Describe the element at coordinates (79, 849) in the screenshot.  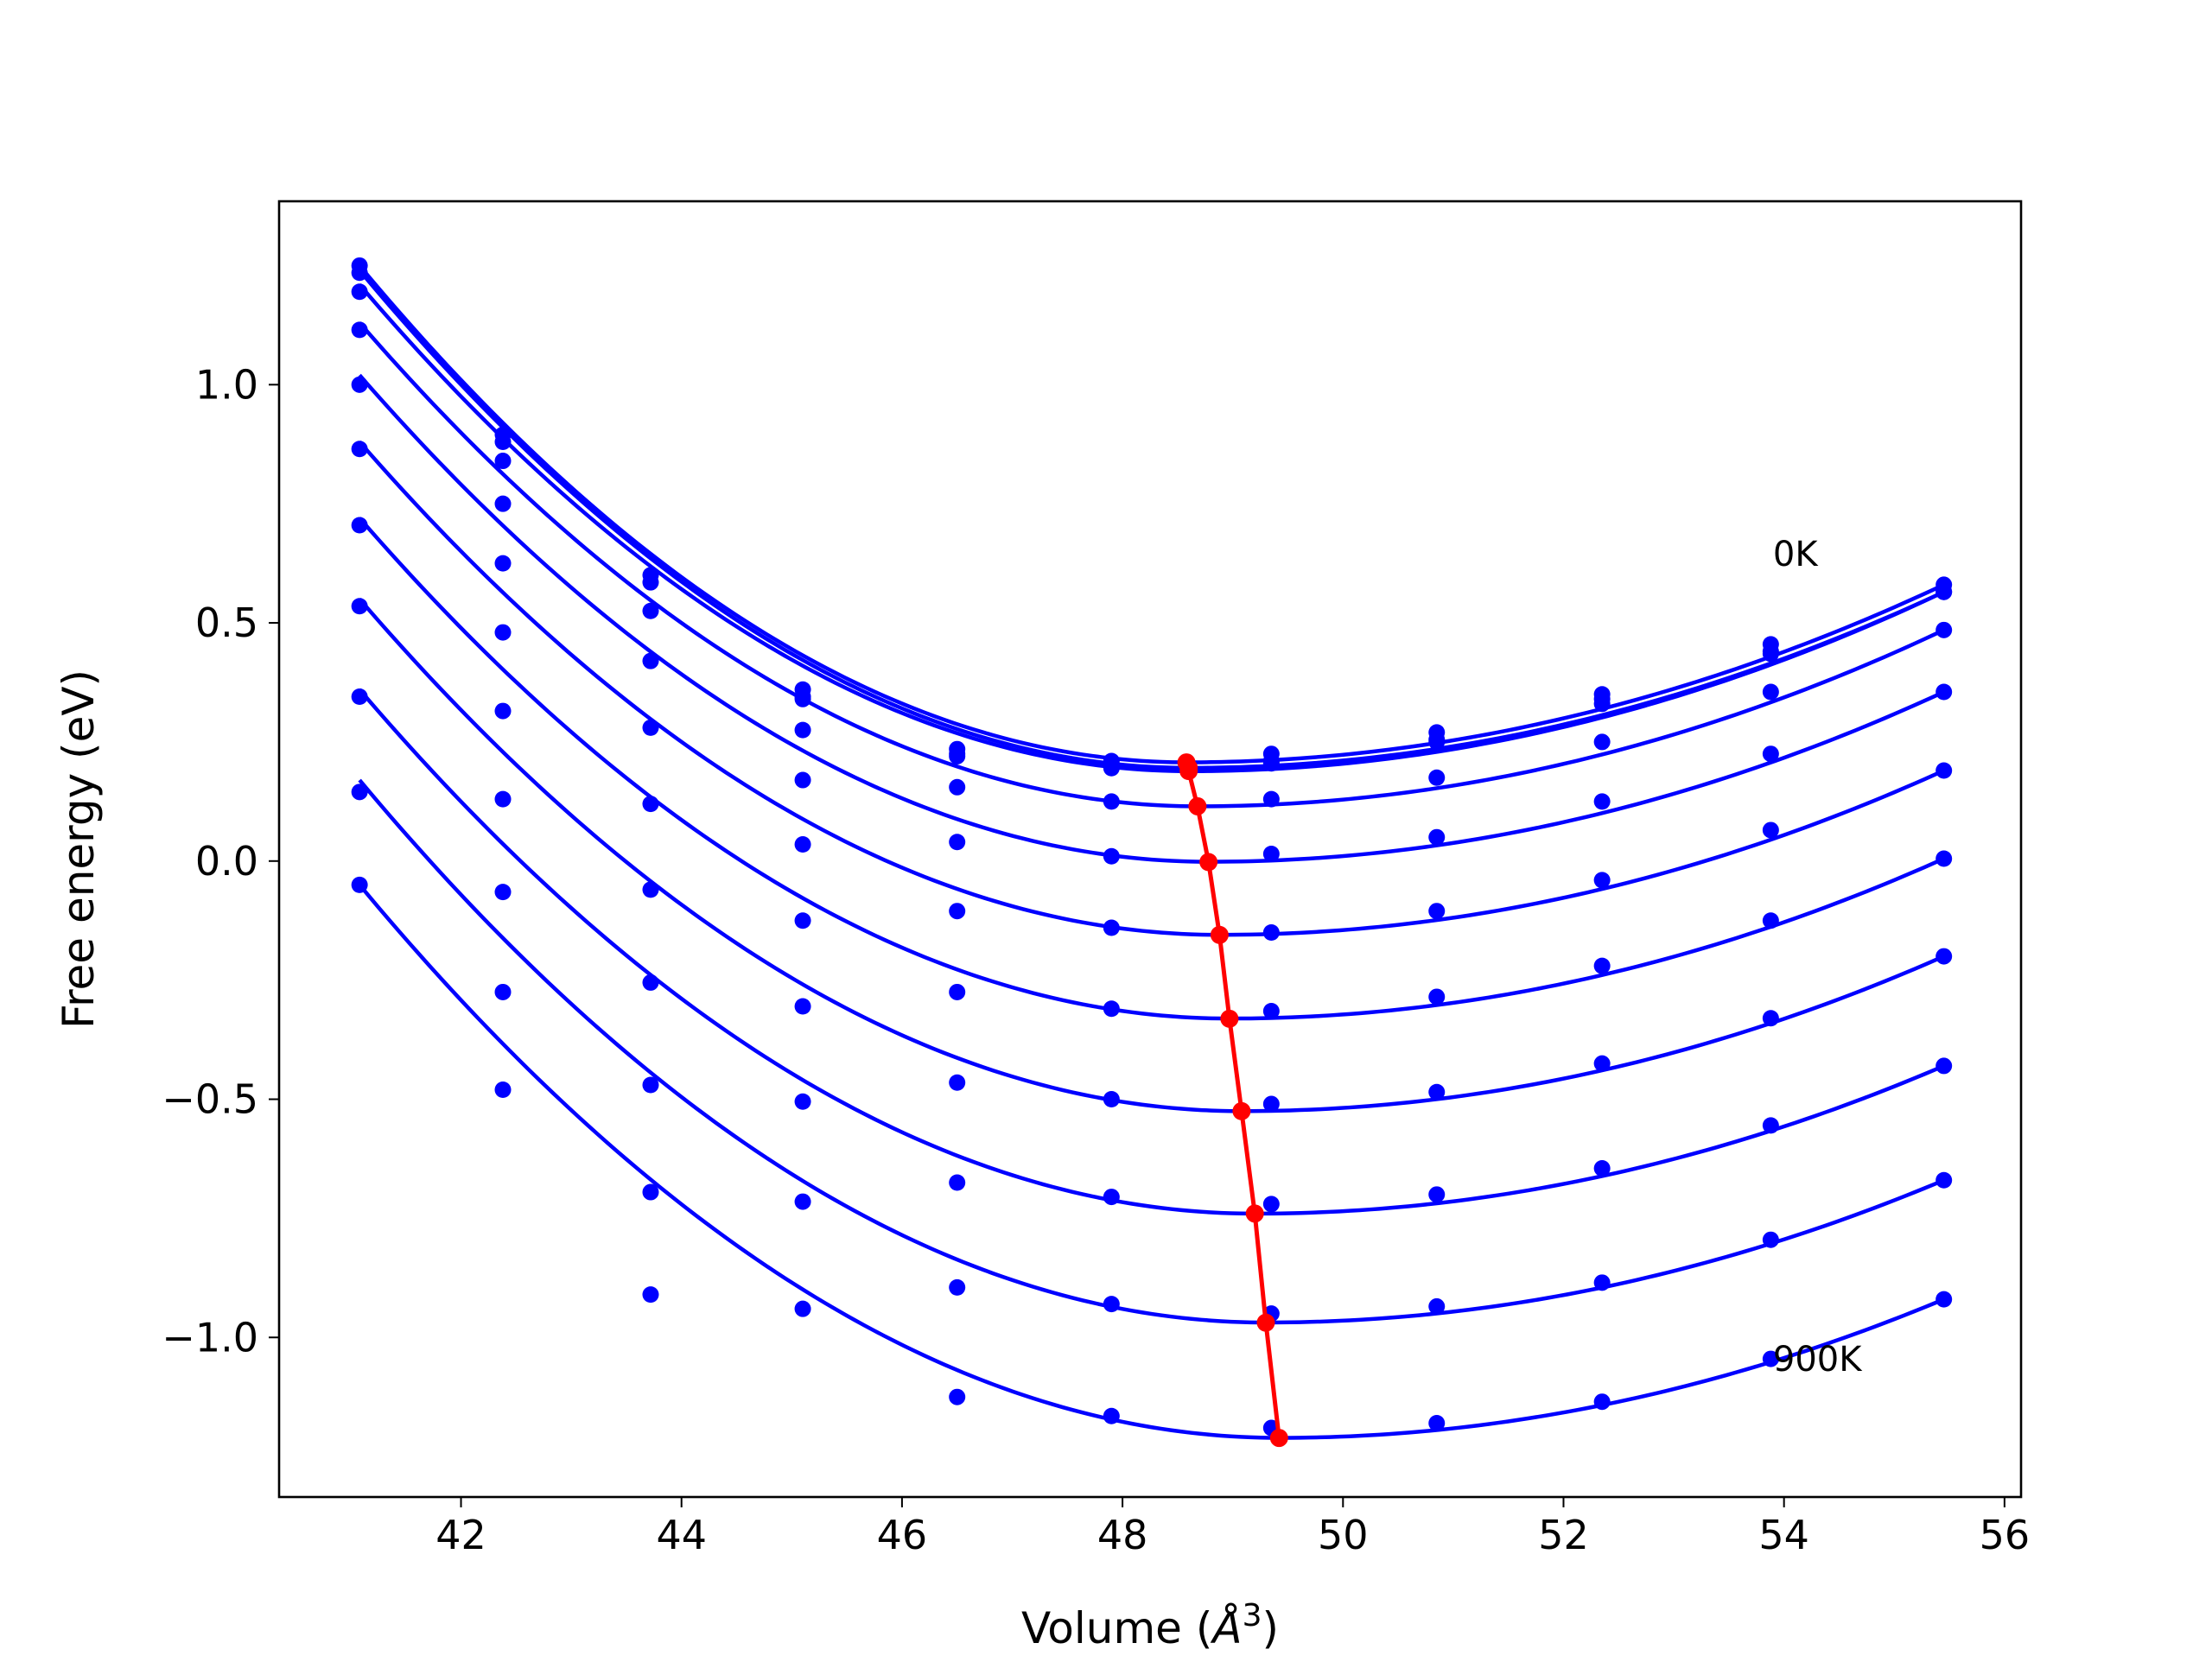
I see `y-axis-label: Free energy (eV)` at that location.